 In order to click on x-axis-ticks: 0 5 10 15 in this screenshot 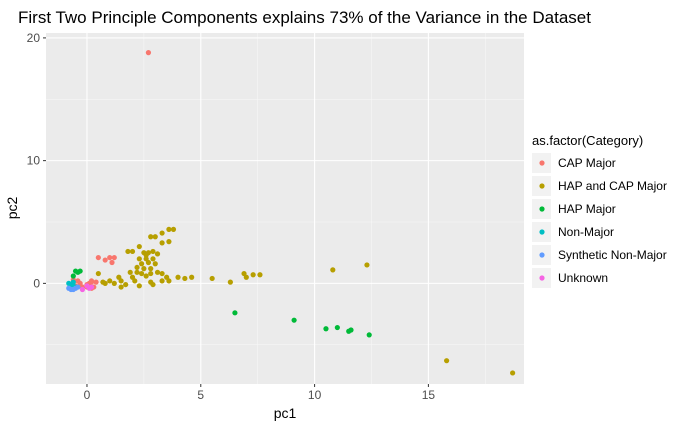, I will do `click(260, 393)`.